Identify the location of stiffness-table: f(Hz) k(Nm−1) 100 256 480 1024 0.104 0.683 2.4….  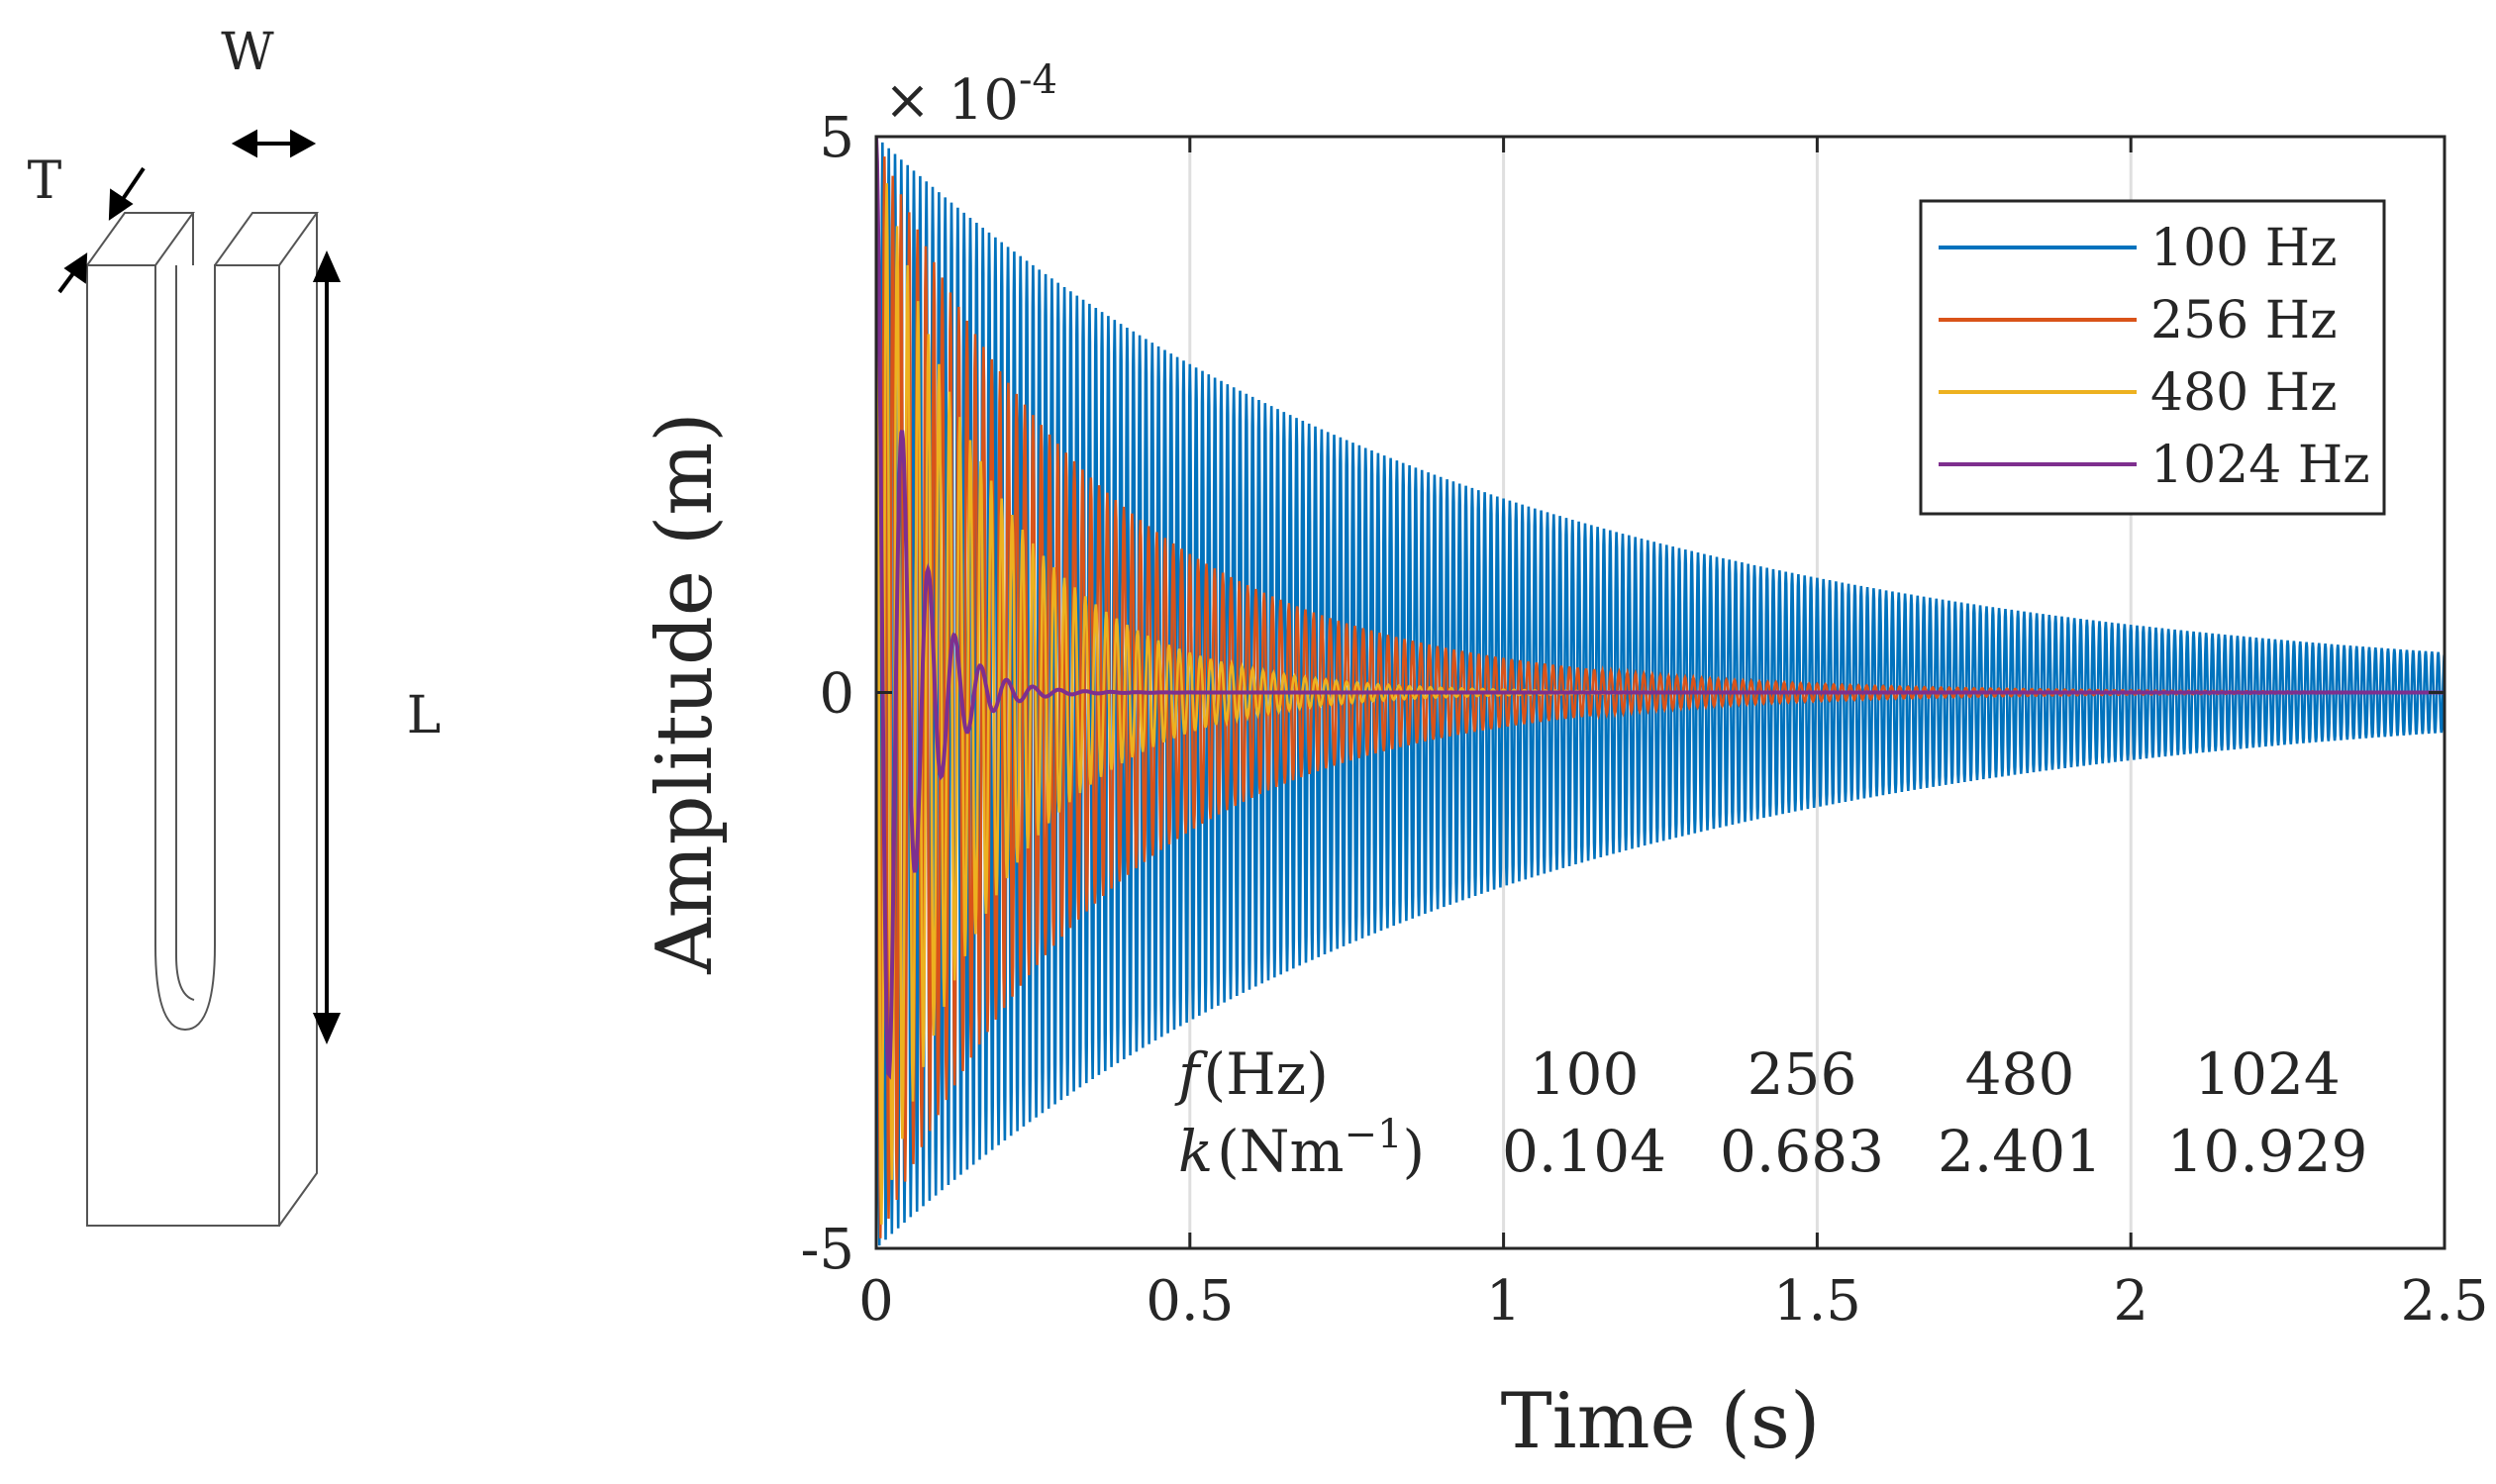
(1770, 1112).